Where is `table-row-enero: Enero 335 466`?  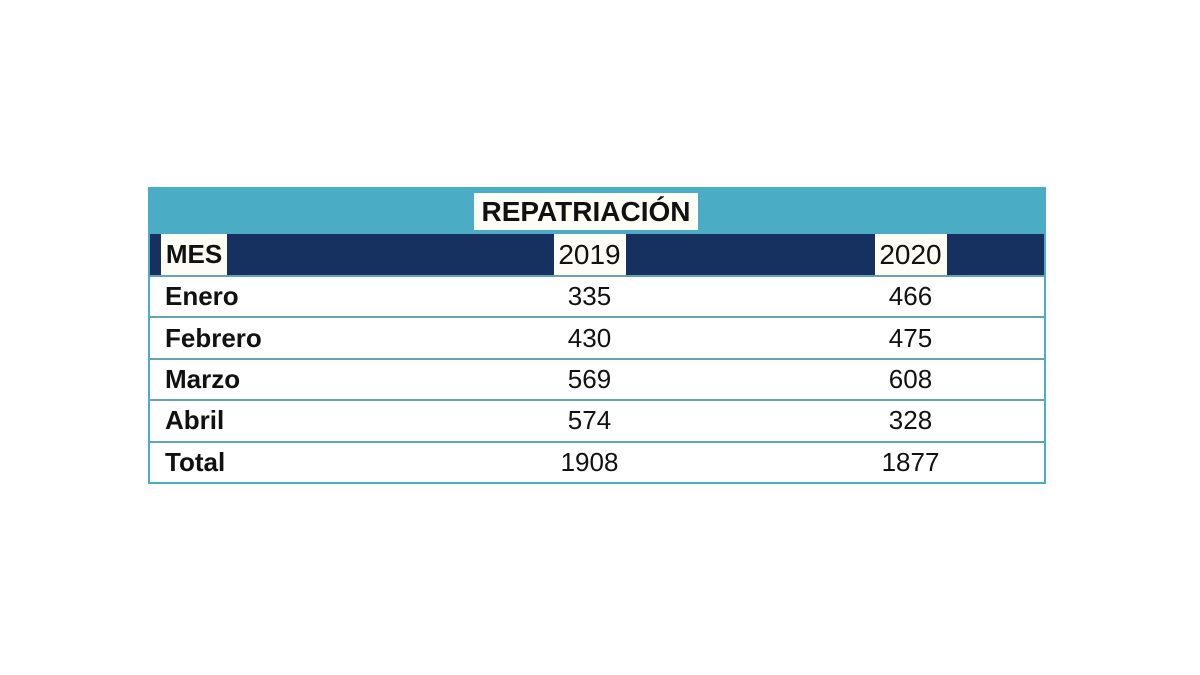 table-row-enero: Enero 335 466 is located at coordinates (597, 296).